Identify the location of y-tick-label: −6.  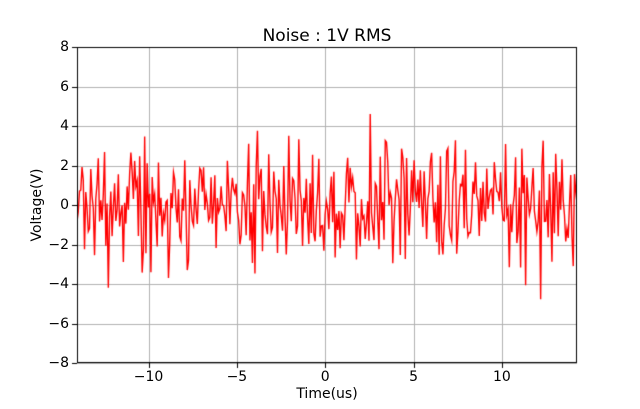
(58, 323).